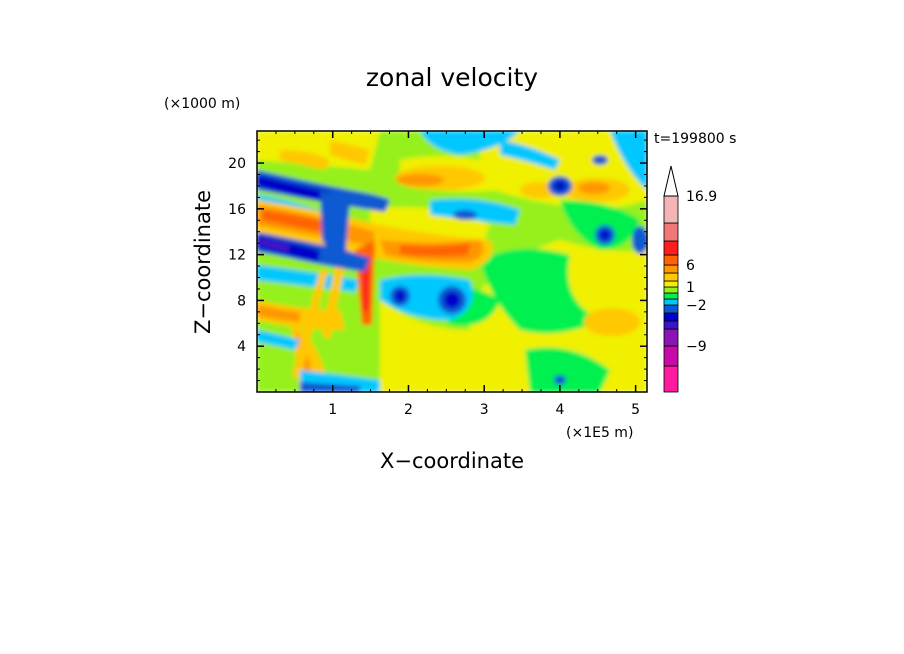  What do you see at coordinates (599, 433) in the screenshot?
I see `x-unit-label: (×1E5 m)` at bounding box center [599, 433].